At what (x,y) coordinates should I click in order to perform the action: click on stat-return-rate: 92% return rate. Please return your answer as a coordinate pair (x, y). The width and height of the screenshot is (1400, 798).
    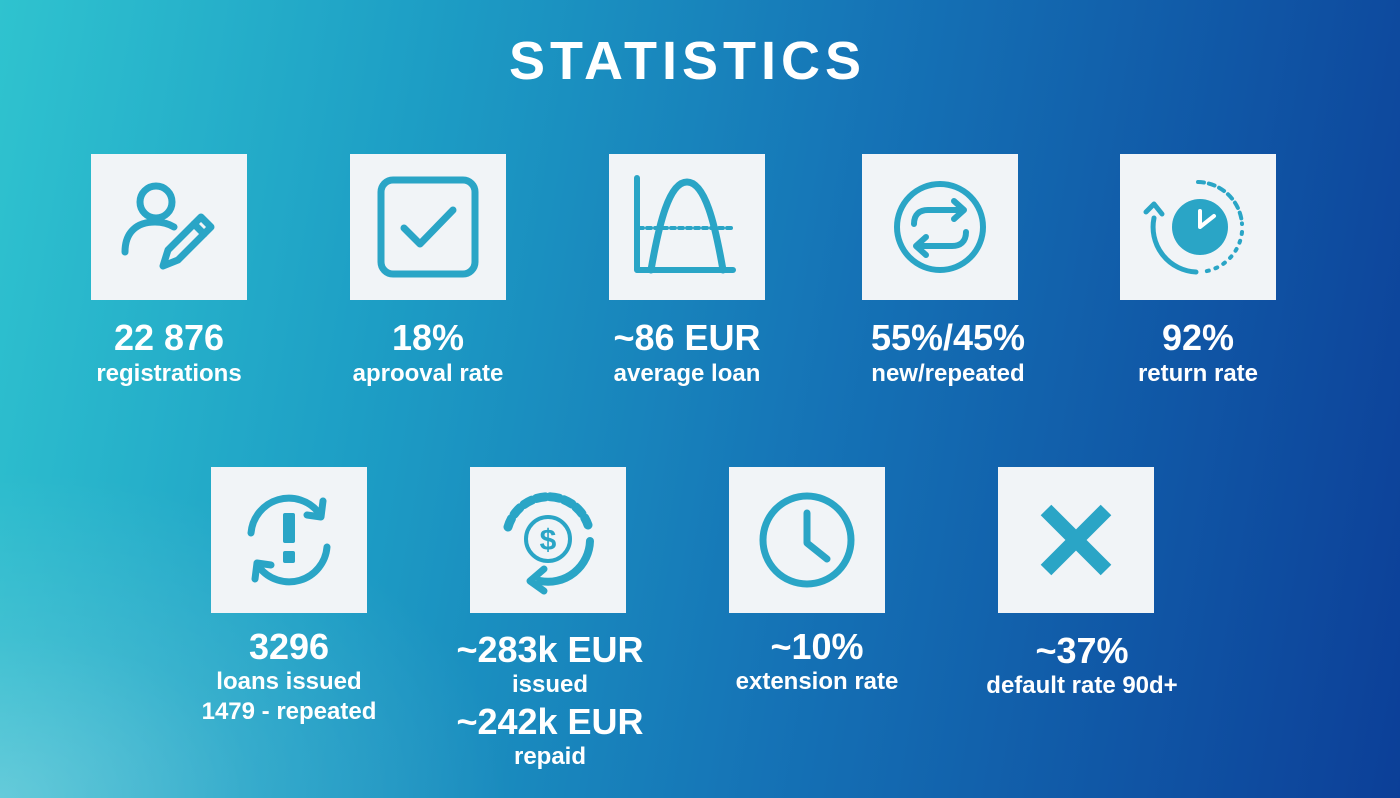
    Looking at the image, I should click on (1198, 354).